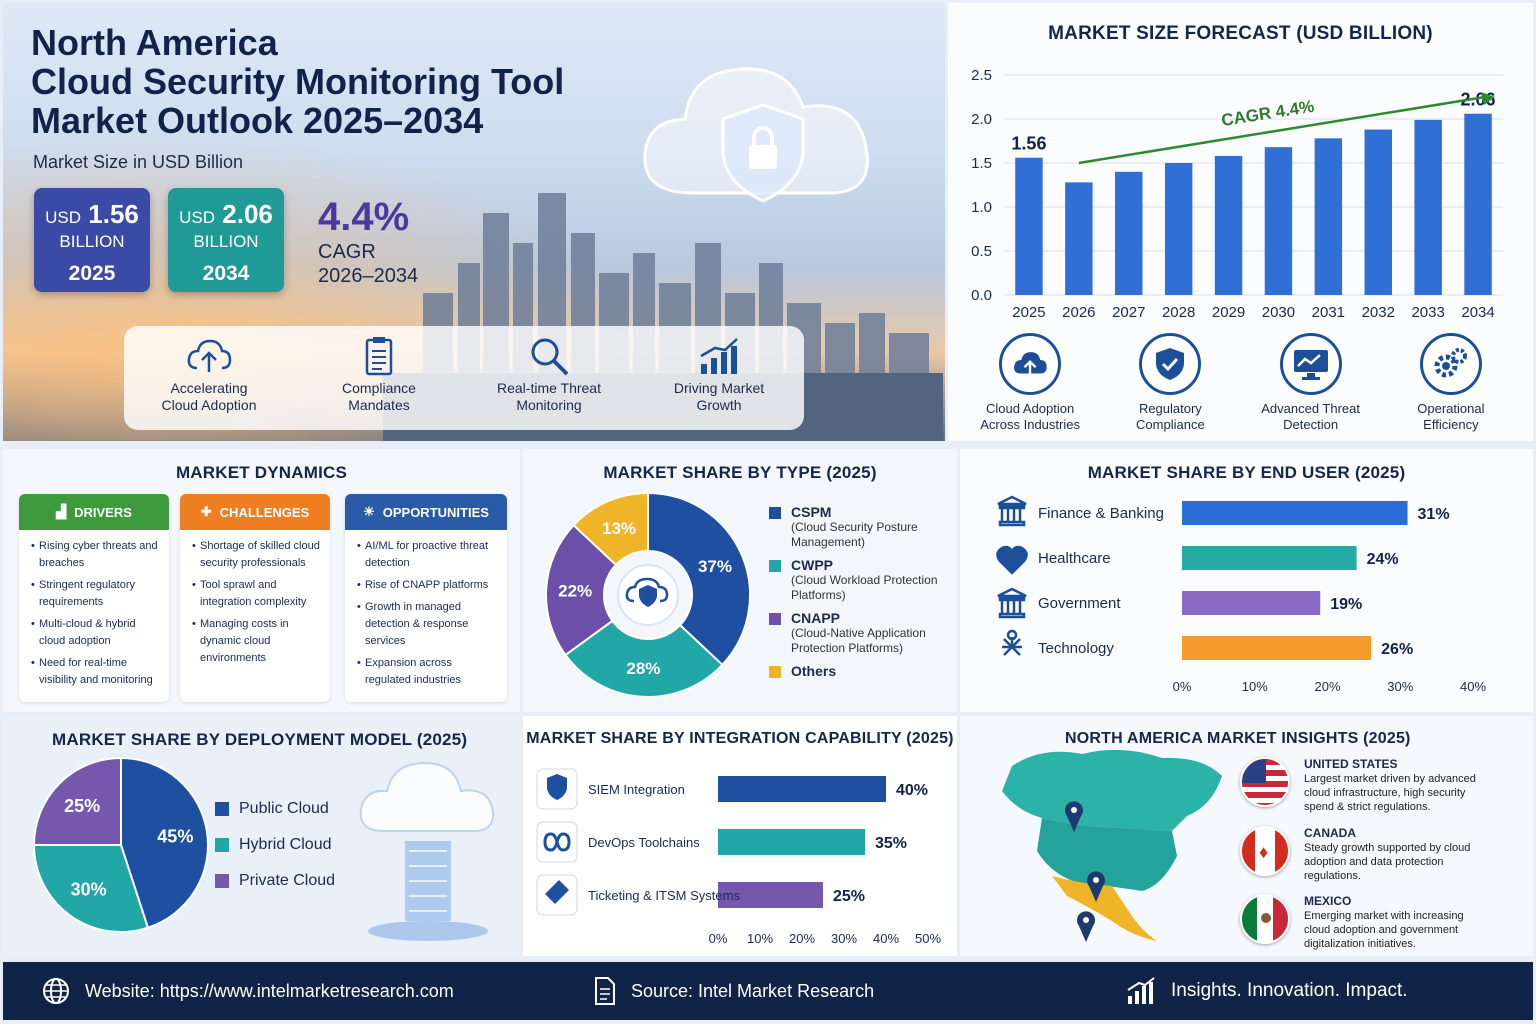 This screenshot has height=1024, width=1536. Describe the element at coordinates (255, 512) in the screenshot. I see `challenges-header: ✚ CHALLENGES` at that location.